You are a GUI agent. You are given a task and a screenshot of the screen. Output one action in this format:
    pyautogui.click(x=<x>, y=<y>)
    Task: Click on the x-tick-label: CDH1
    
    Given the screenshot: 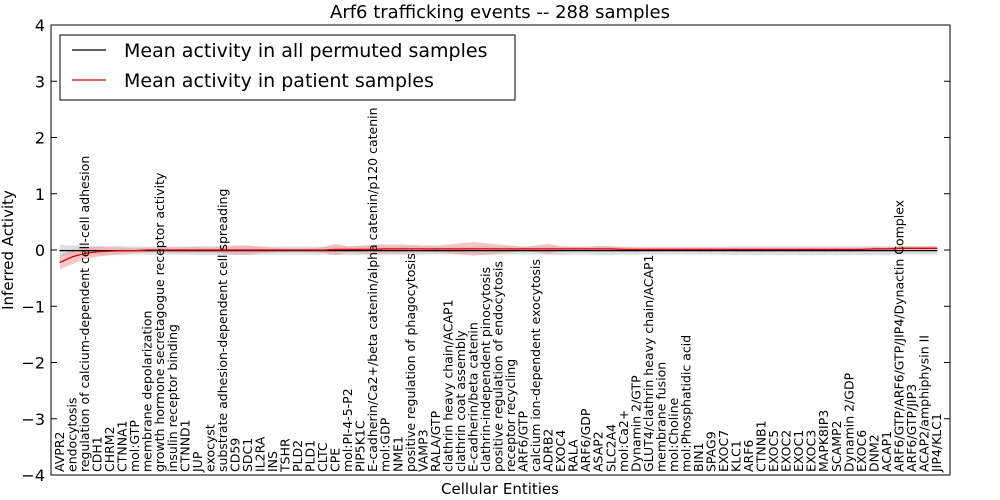 What is the action you would take?
    pyautogui.click(x=97, y=454)
    